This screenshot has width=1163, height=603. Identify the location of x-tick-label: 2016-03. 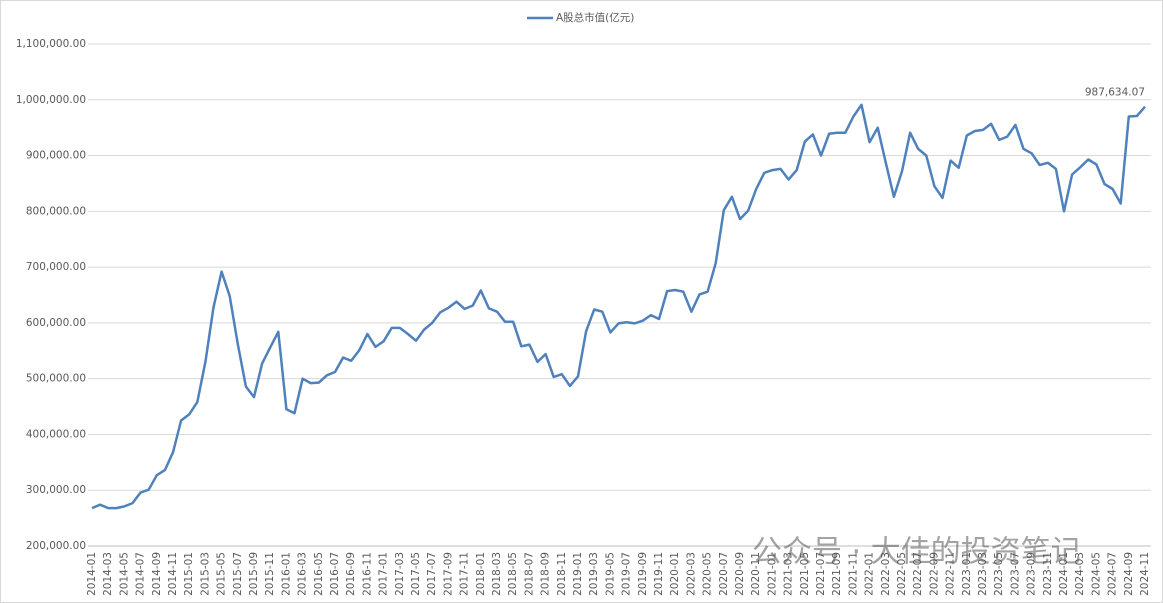
(303, 574).